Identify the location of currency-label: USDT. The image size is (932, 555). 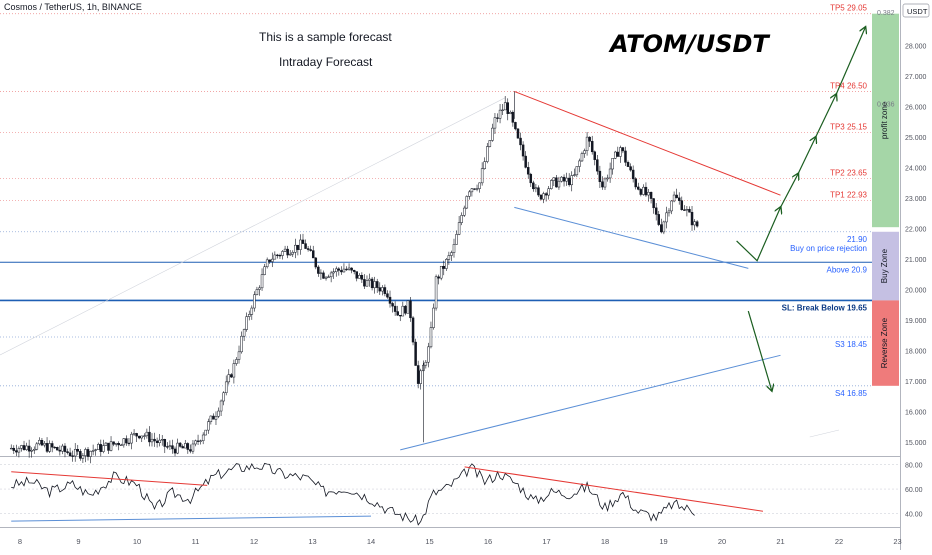
(917, 11).